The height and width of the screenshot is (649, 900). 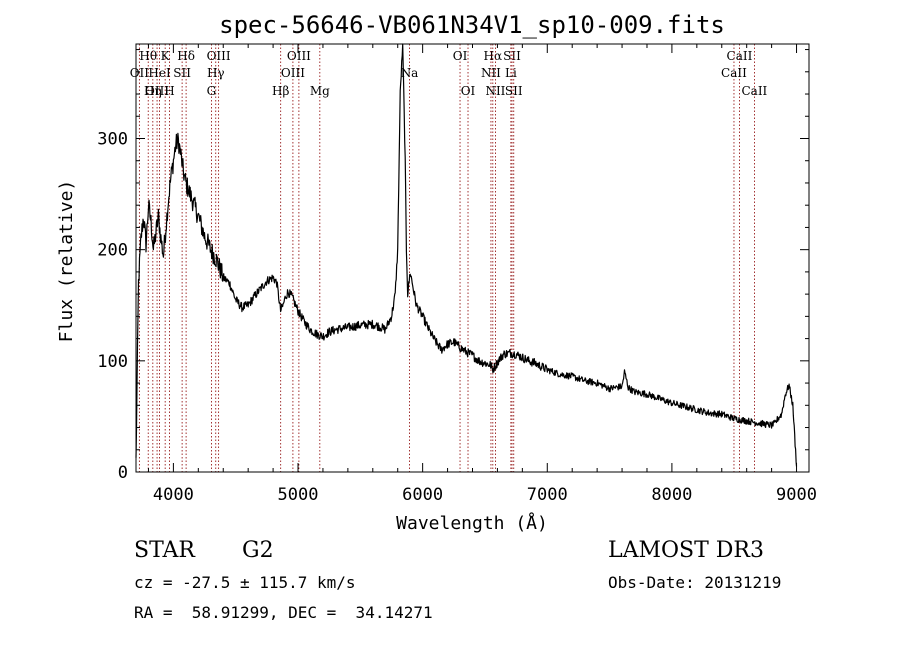 What do you see at coordinates (511, 73) in the screenshot?
I see `spectral-line-label: Li` at bounding box center [511, 73].